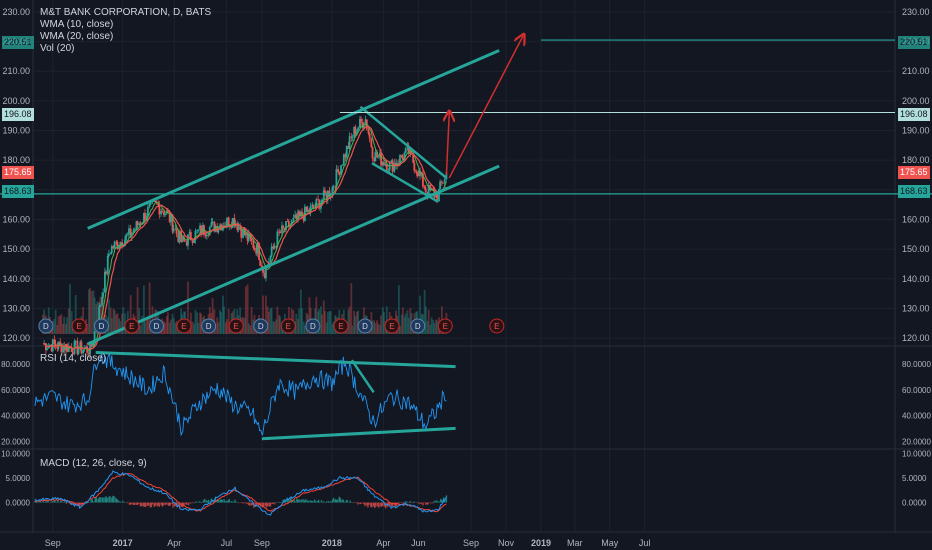  What do you see at coordinates (77, 24) in the screenshot?
I see `legend-wma10: WMA (10, close)` at bounding box center [77, 24].